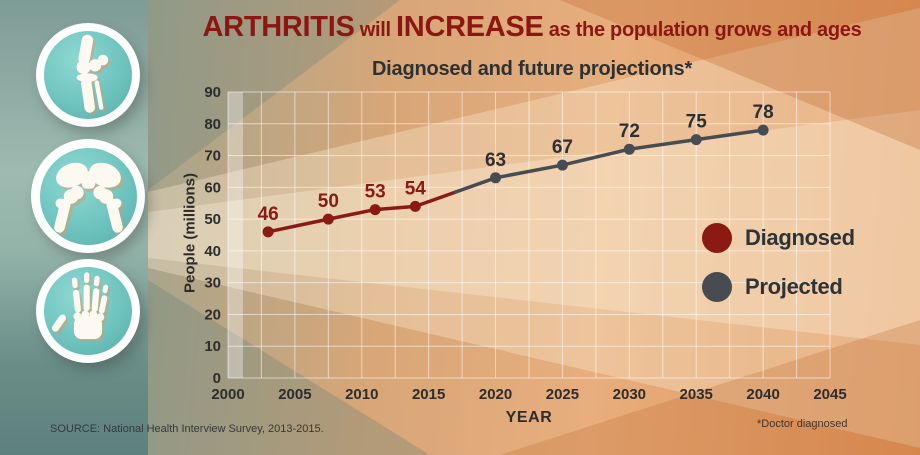 The height and width of the screenshot is (455, 920). Describe the element at coordinates (802, 424) in the screenshot. I see `doctor-diagnosed-footnote: *Doctor diagnosed` at that location.